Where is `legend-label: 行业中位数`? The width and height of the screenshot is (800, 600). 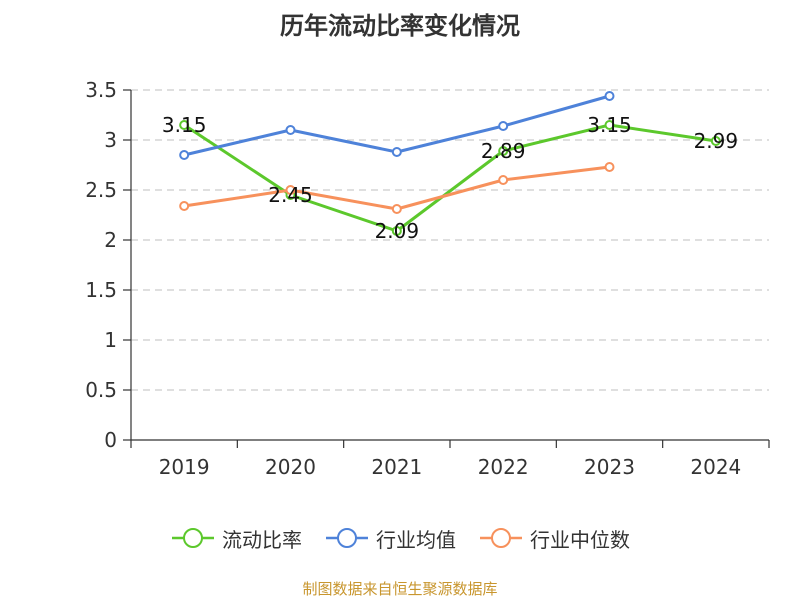
legend-label: 行业中位数 is located at coordinates (580, 539).